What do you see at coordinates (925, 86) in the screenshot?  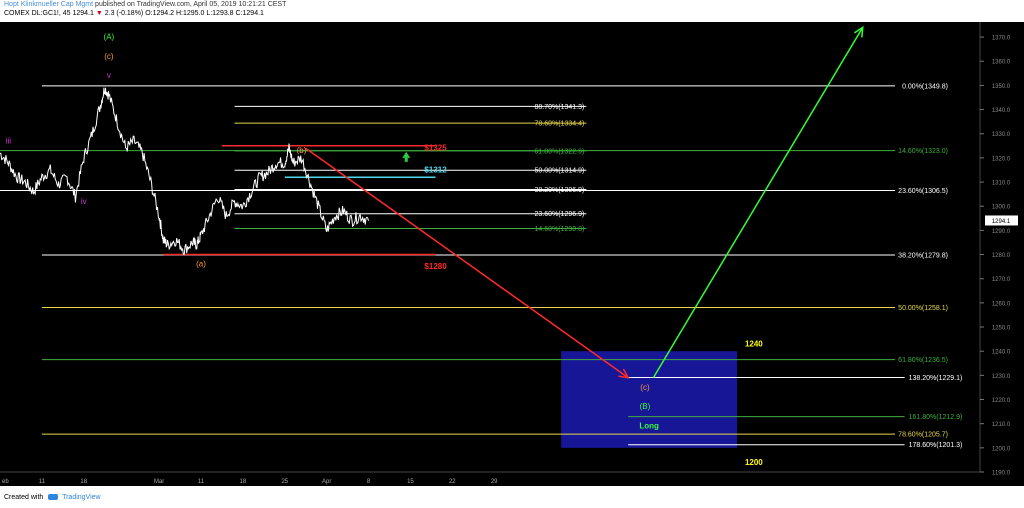 I see `fib-level-label: 0.00%(1349.8)` at bounding box center [925, 86].